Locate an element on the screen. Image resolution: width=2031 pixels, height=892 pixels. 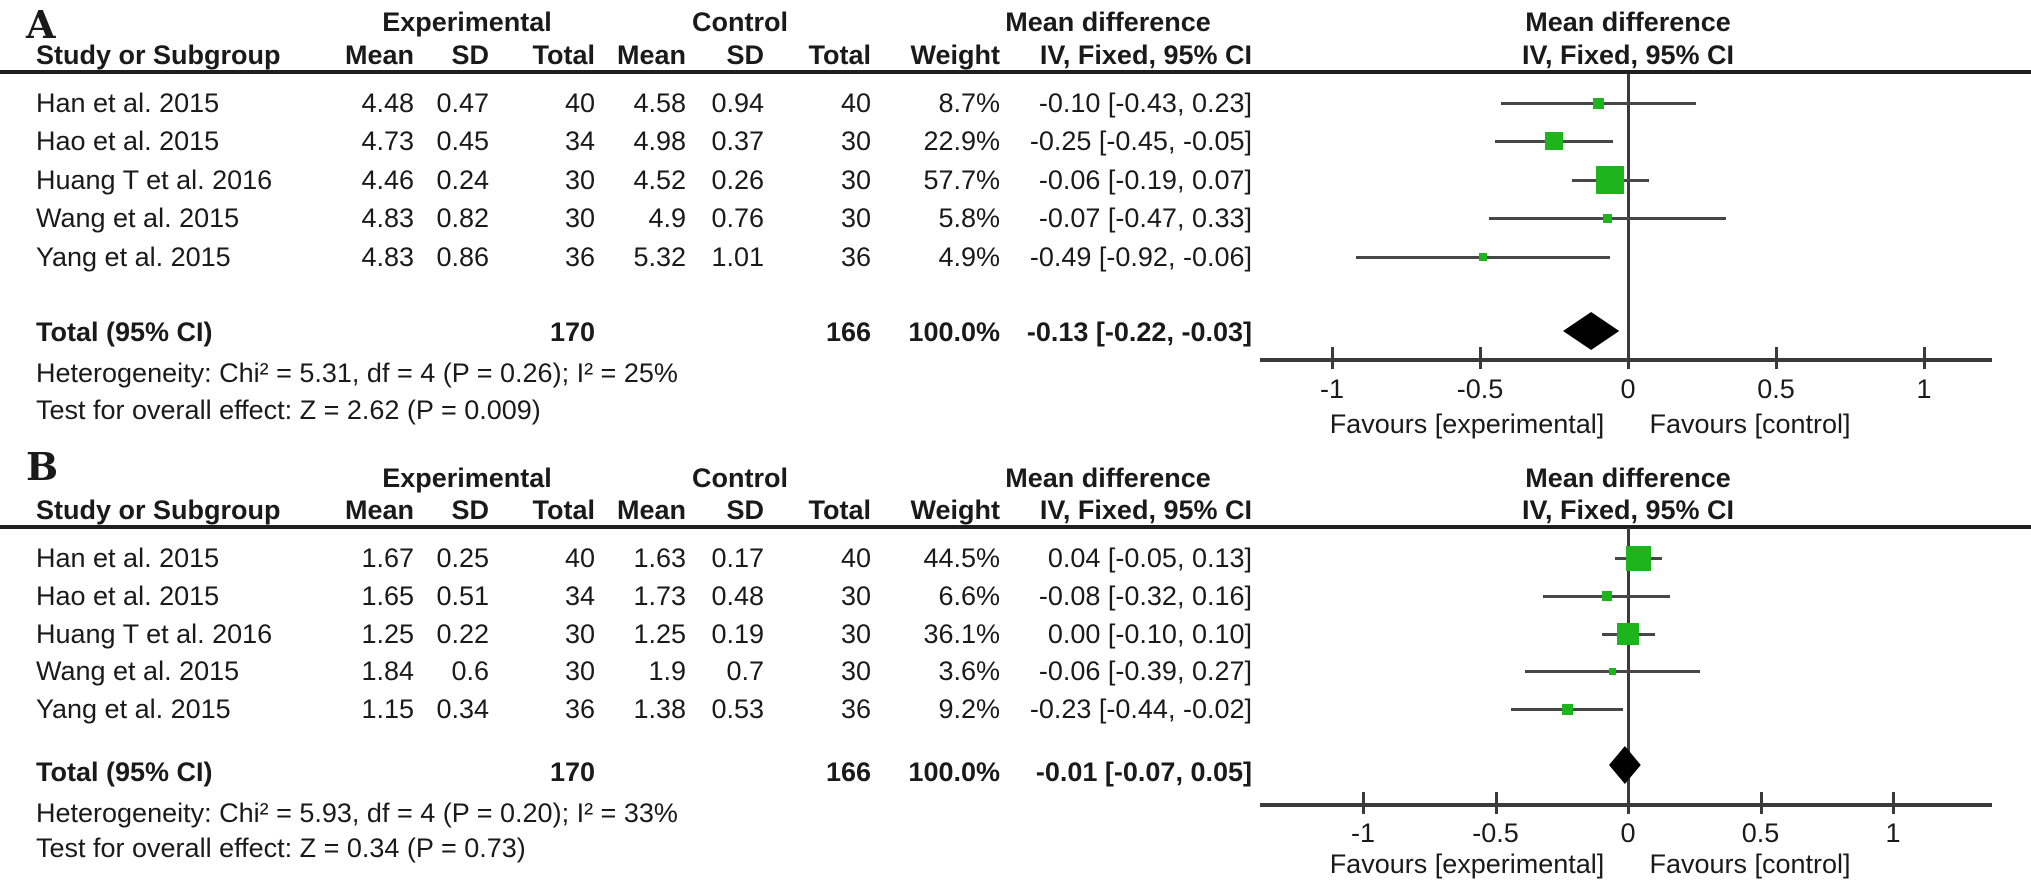
weight-cell: 4.9% is located at coordinates (969, 257).